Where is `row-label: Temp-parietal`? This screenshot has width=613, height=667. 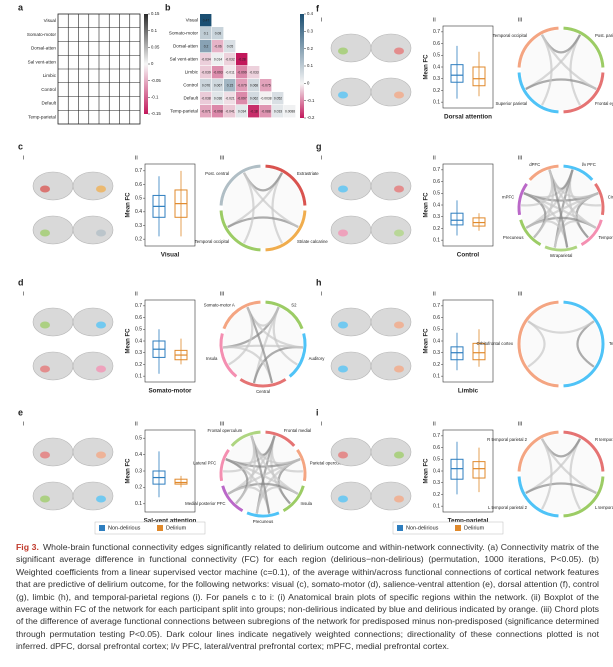
row-label: Temp-parietal is located at coordinates (42, 116).